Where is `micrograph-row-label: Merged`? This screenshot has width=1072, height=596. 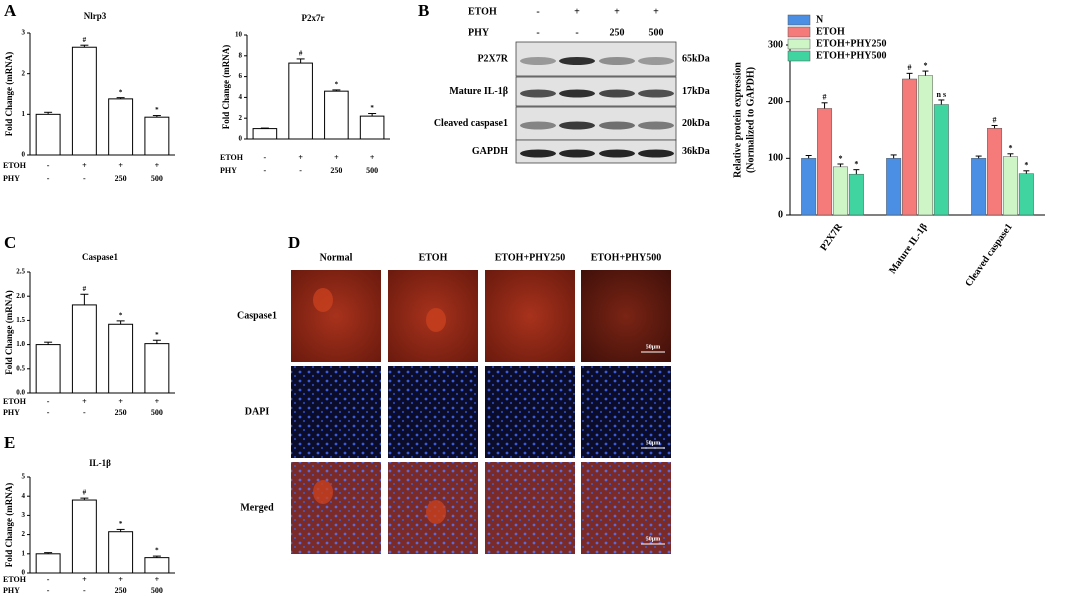 micrograph-row-label: Merged is located at coordinates (257, 507).